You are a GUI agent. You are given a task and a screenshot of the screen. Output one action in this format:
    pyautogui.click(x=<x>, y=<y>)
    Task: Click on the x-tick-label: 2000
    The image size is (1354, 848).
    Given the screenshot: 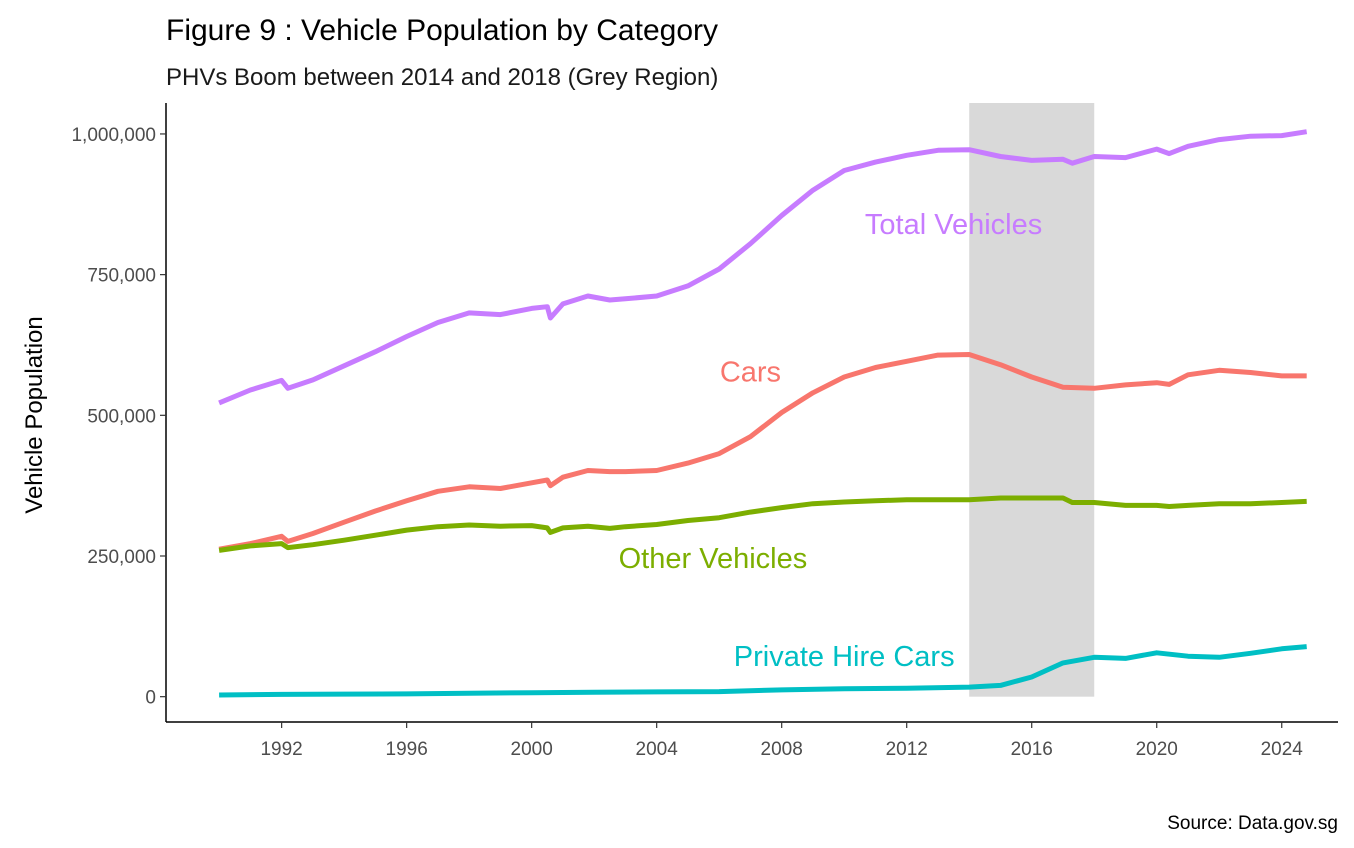 What is the action you would take?
    pyautogui.click(x=532, y=749)
    